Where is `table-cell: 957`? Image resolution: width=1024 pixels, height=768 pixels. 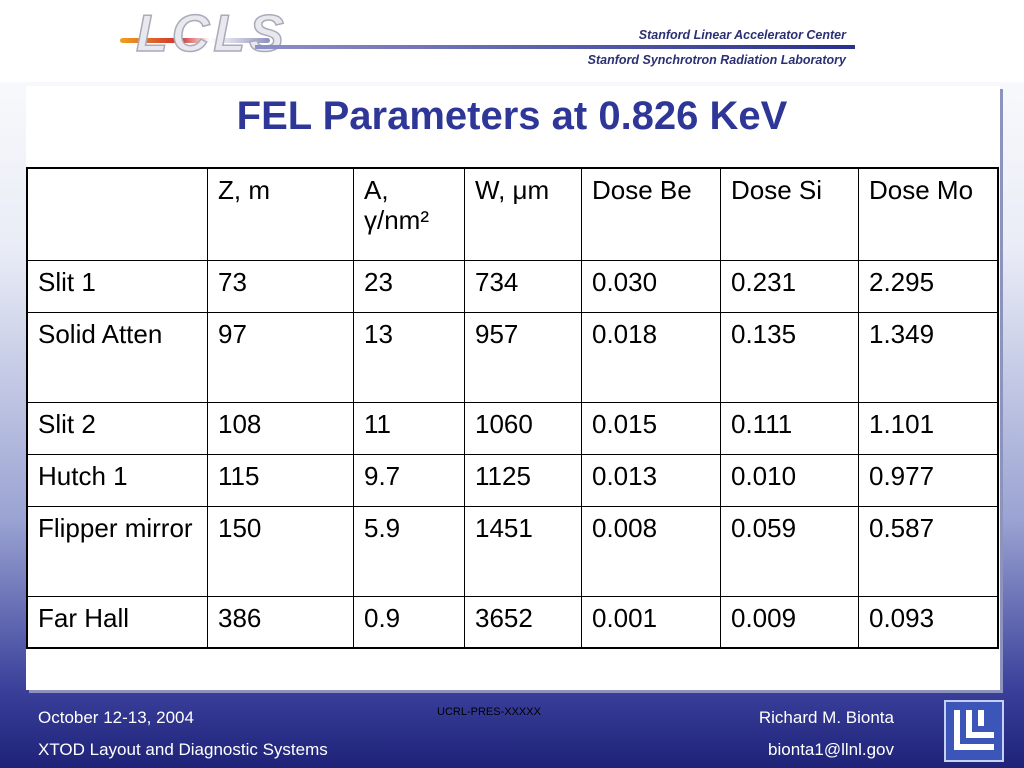 table-cell: 957 is located at coordinates (523, 357).